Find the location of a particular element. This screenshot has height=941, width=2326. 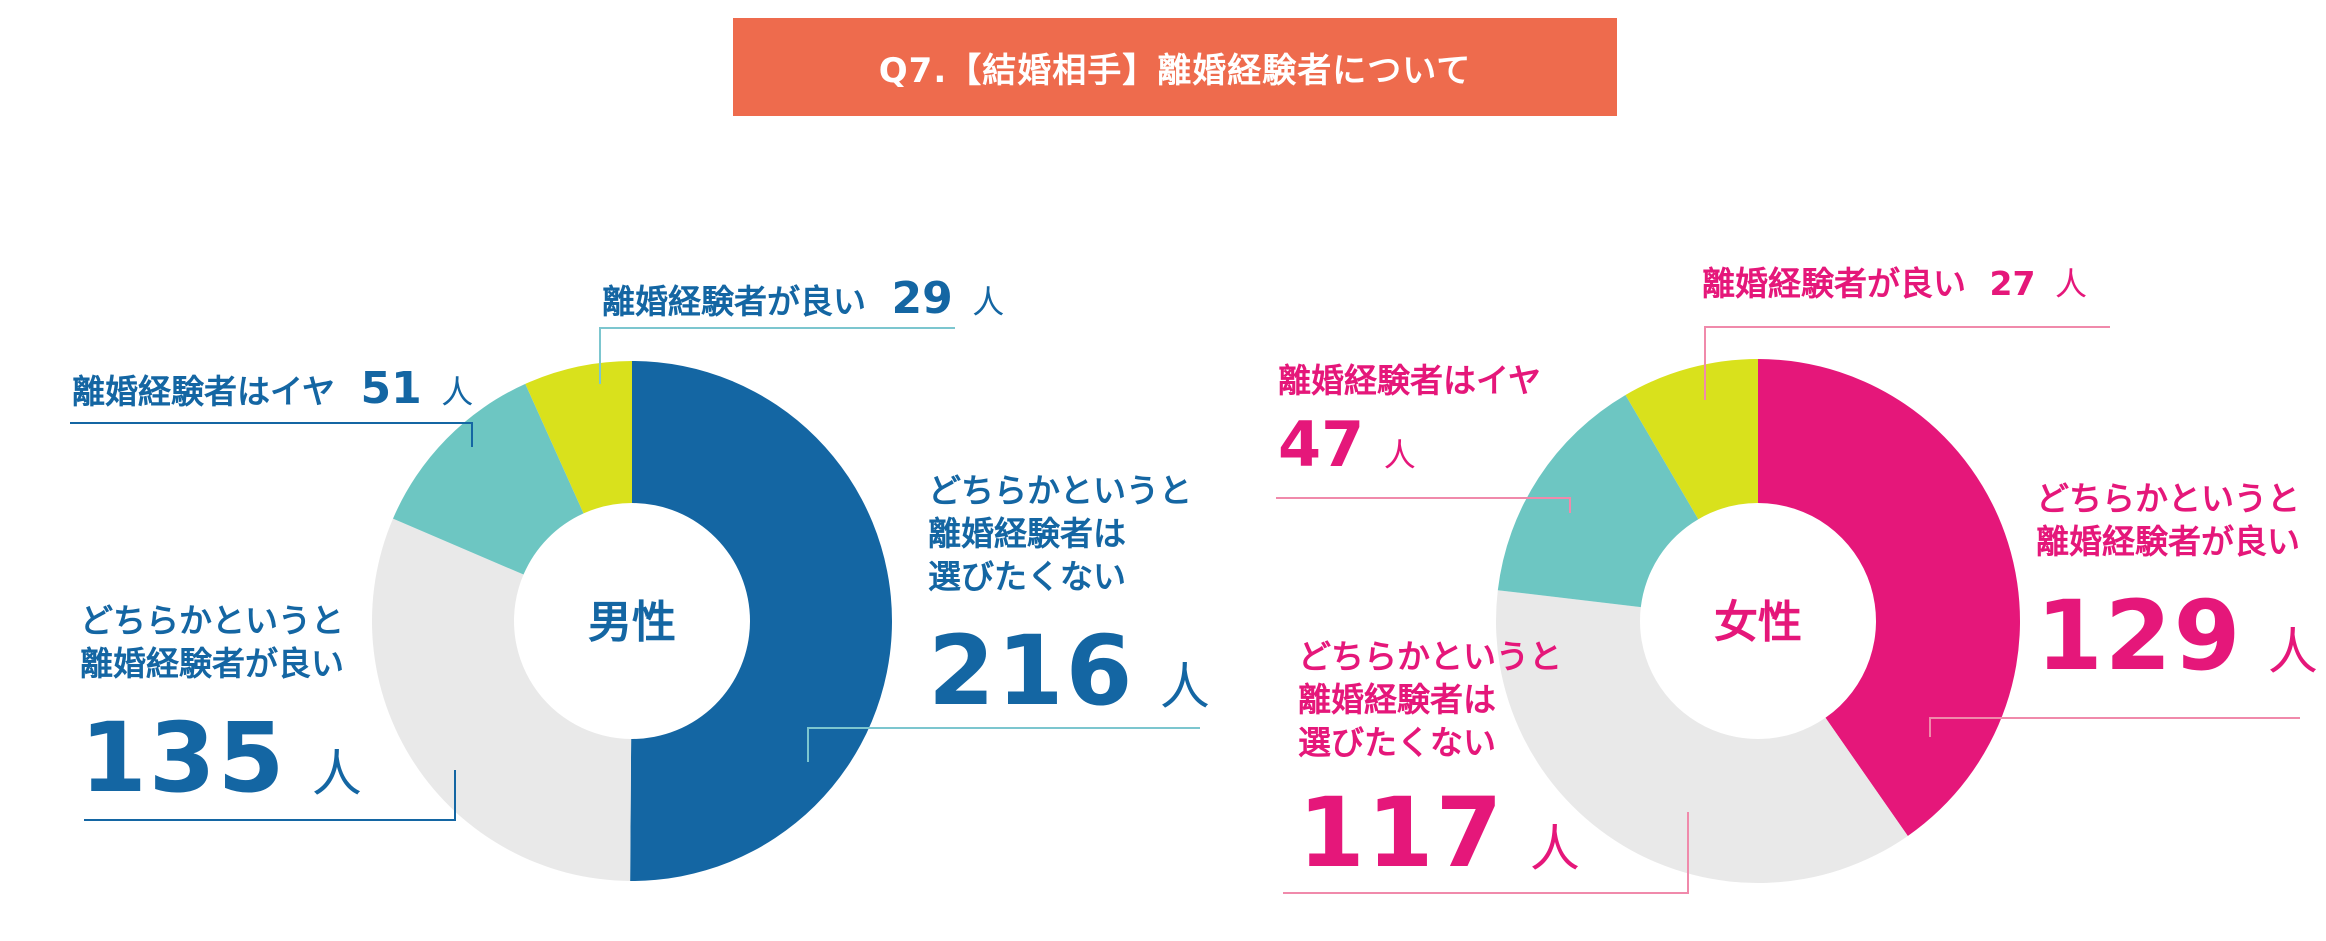

female-unit-rather-good: 人 is located at coordinates (2292, 651).